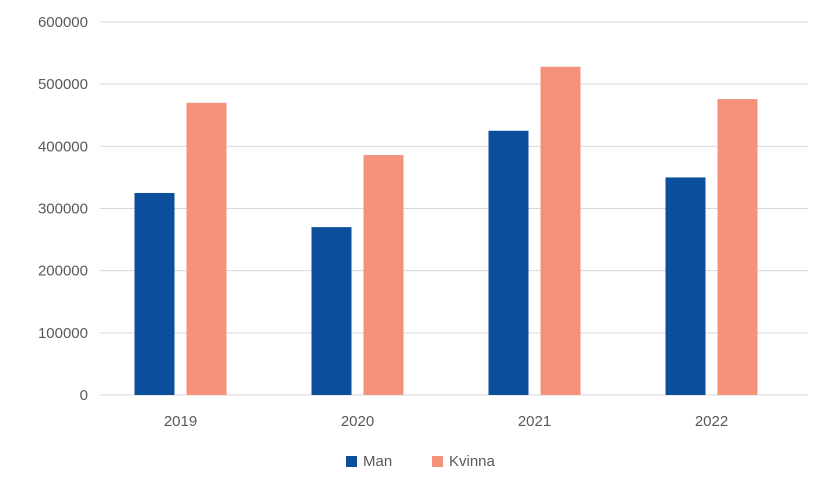 The width and height of the screenshot is (814, 484). Describe the element at coordinates (711, 421) in the screenshot. I see `x-tick-label: 2022` at that location.